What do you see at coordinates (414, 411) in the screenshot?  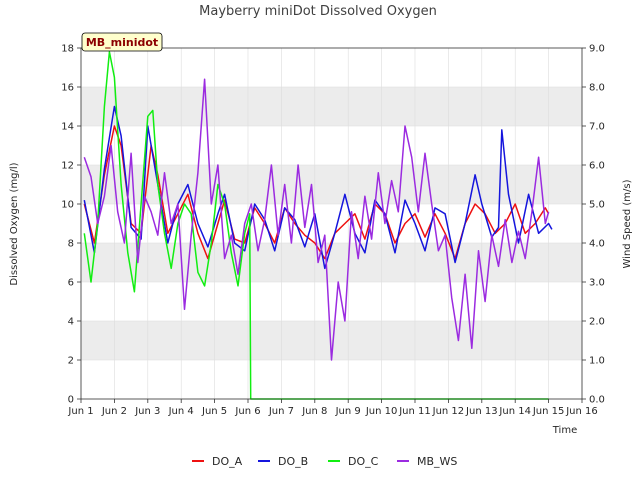 I see `x-tick-label: Jun 11` at bounding box center [414, 411].